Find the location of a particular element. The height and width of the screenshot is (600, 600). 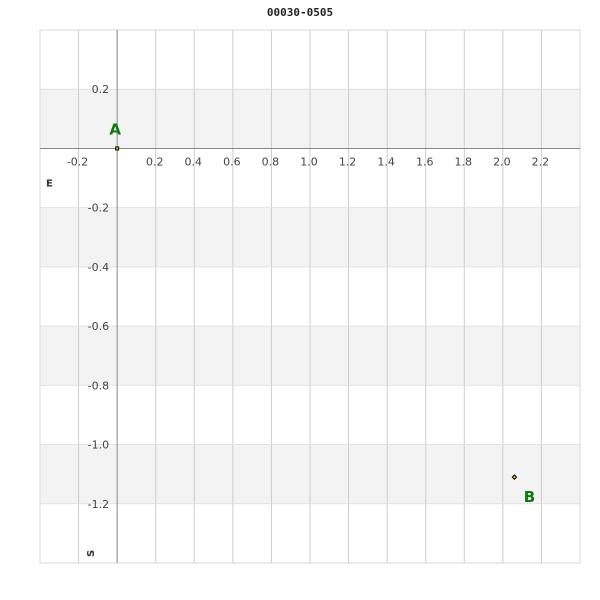

x-tick-label: 1.2 is located at coordinates (348, 161).